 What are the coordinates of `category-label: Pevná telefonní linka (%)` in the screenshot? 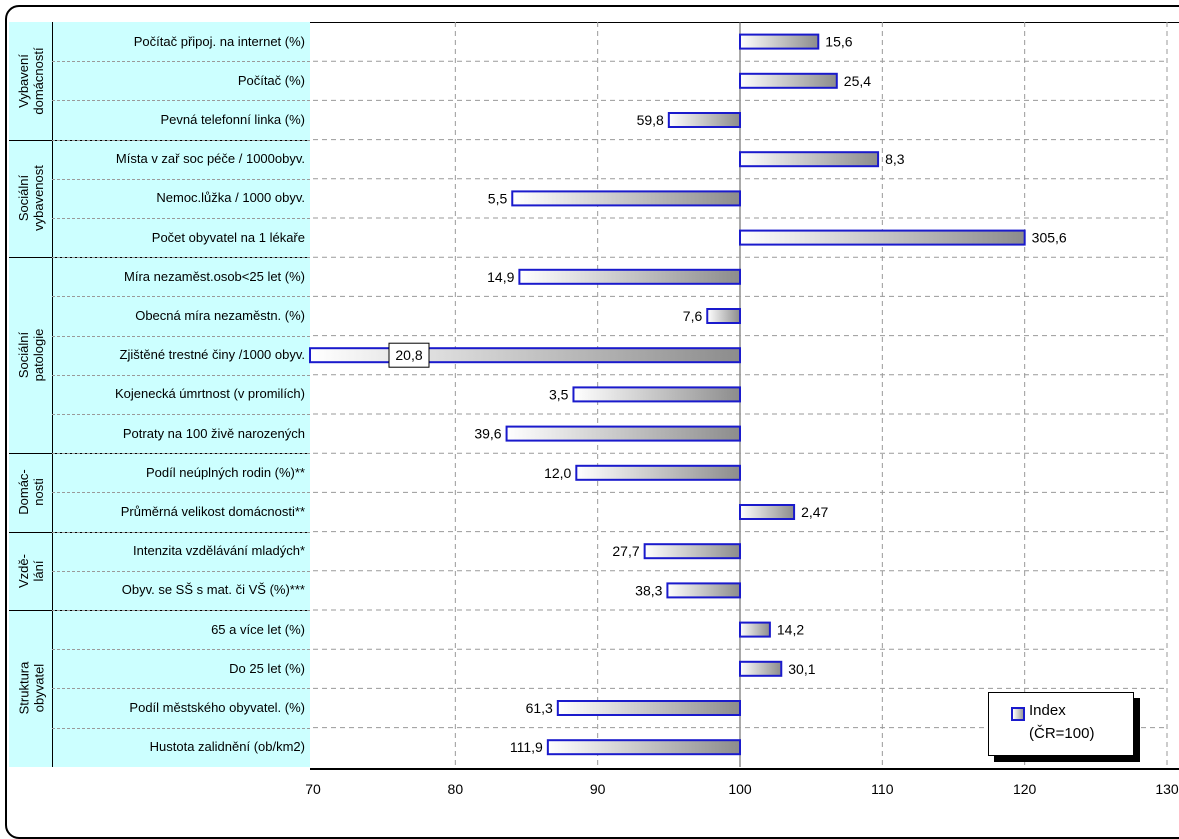 It's located at (232, 119).